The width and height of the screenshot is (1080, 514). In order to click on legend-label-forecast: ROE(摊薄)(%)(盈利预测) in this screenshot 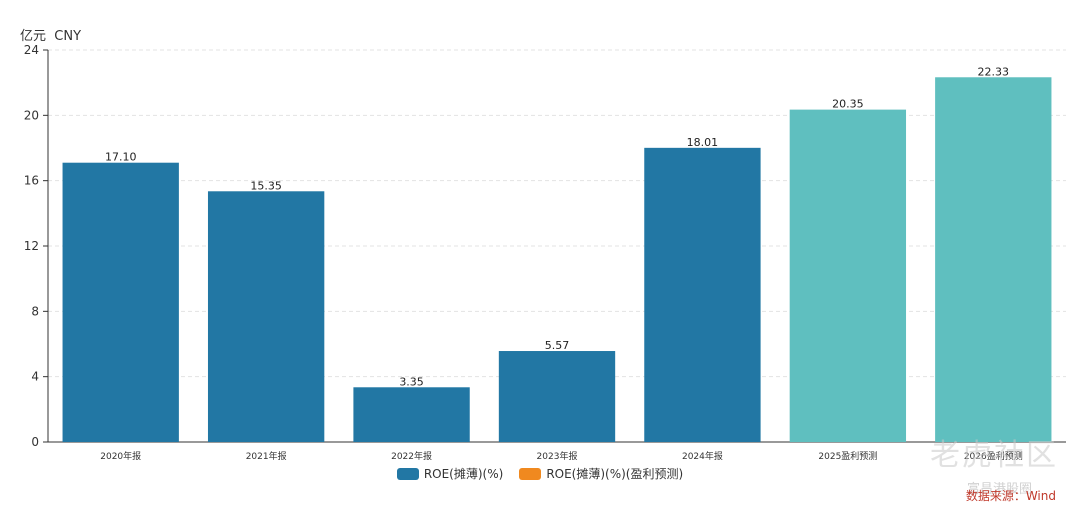, I will do `click(615, 474)`.